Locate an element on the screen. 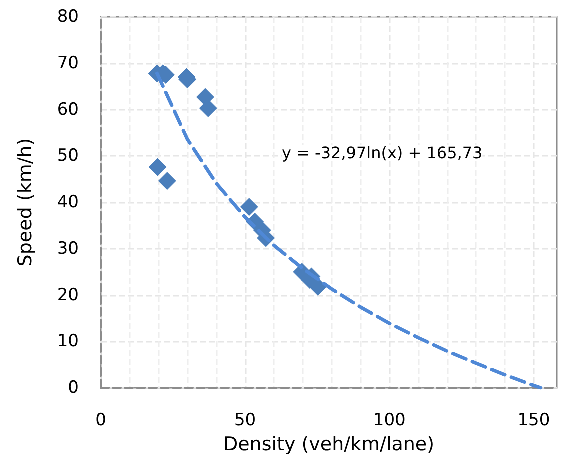 The width and height of the screenshot is (562, 468). y-tick-label: 70 is located at coordinates (68, 63).